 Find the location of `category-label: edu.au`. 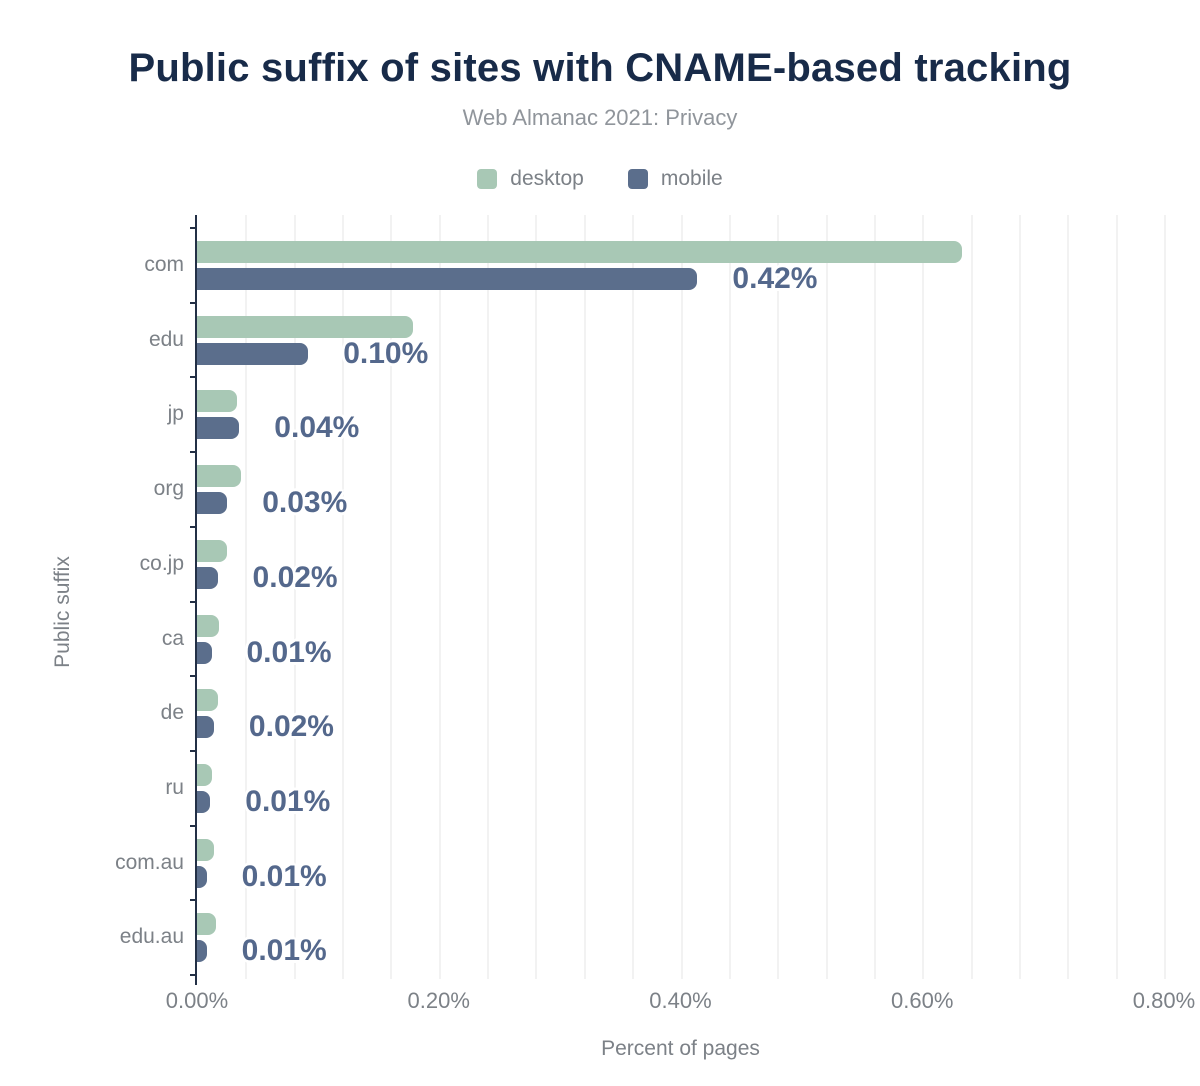

category-label: edu.au is located at coordinates (151, 937).